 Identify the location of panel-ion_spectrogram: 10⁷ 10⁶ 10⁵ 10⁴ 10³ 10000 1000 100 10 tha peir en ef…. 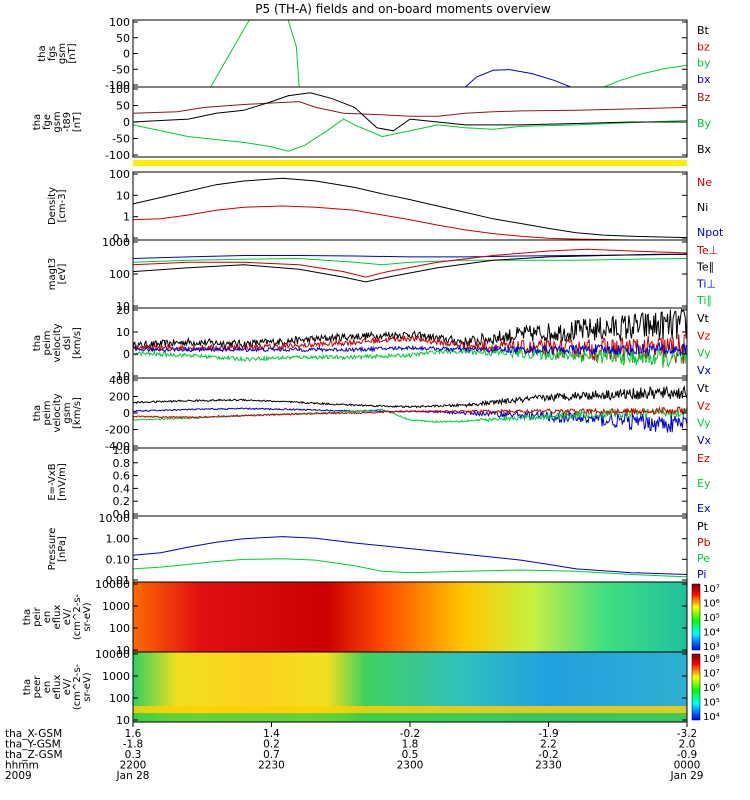
(371, 617).